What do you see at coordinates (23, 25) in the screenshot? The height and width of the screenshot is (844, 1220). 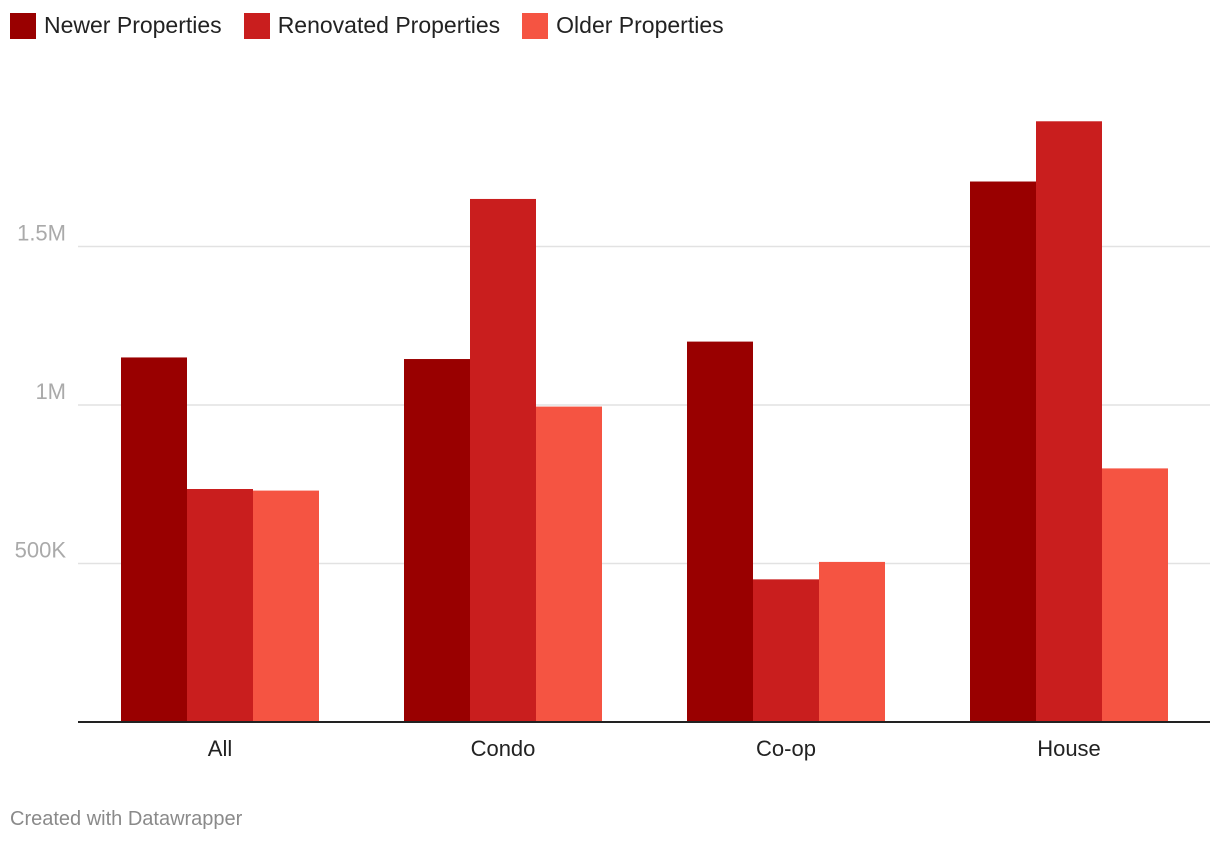 I see `legend-swatch-newer` at bounding box center [23, 25].